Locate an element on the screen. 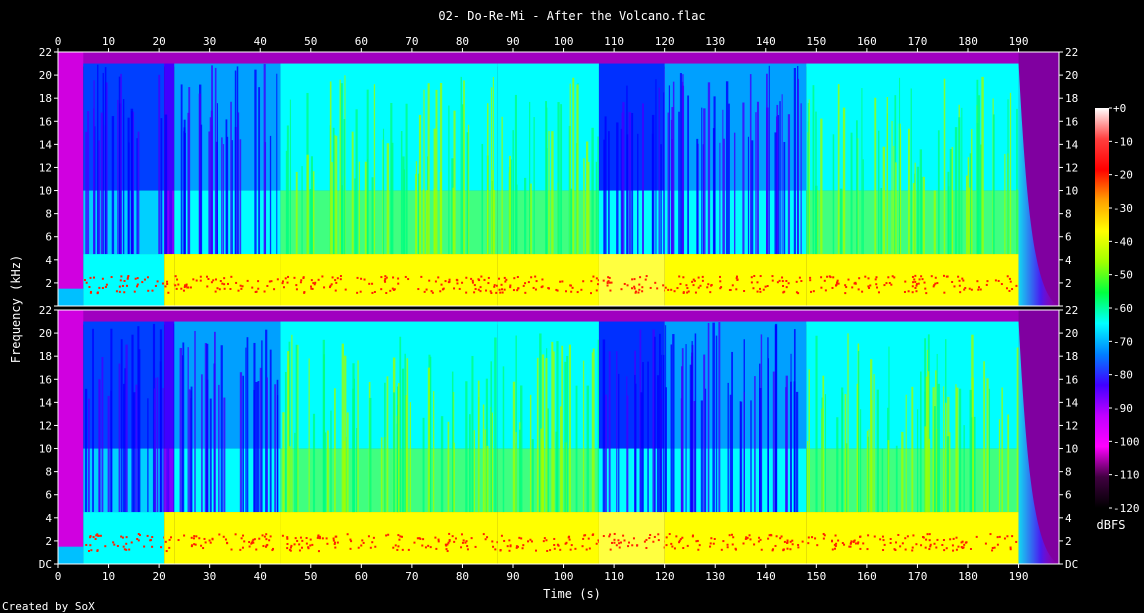 This screenshot has width=1144, height=613. colorbar-tick: -100 is located at coordinates (1126, 441).